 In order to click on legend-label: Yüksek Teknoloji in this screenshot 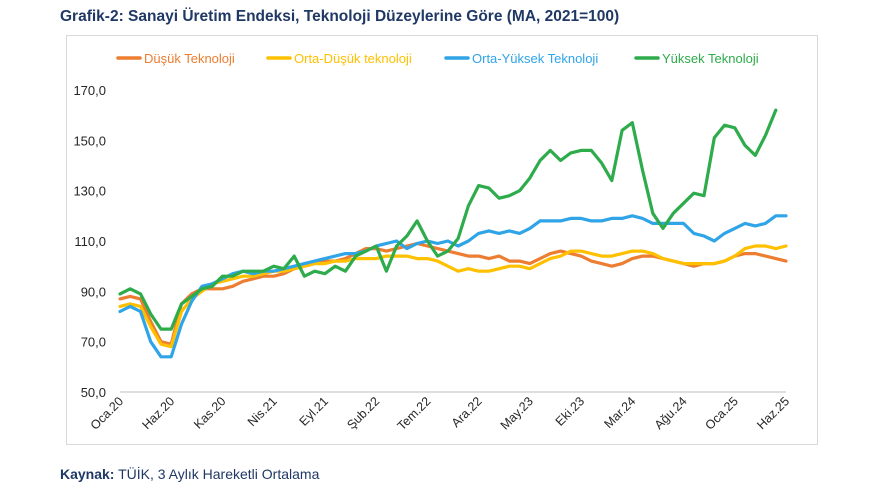, I will do `click(710, 58)`.